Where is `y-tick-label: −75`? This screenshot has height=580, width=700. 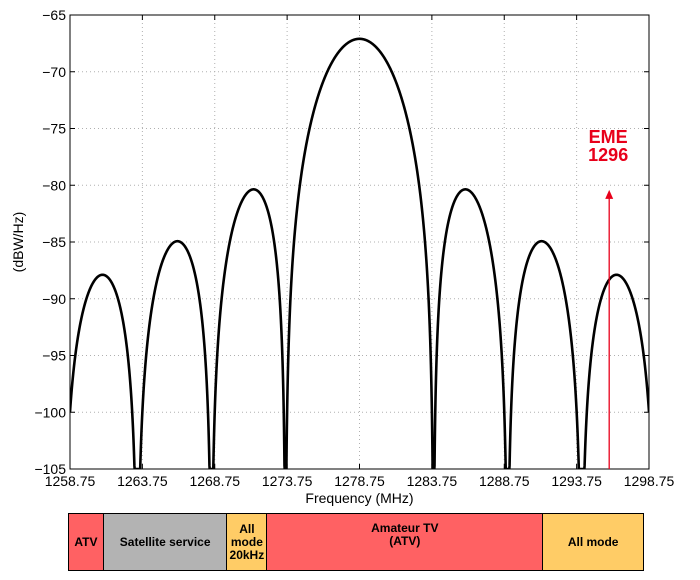 y-tick-label: −75 is located at coordinates (54, 129).